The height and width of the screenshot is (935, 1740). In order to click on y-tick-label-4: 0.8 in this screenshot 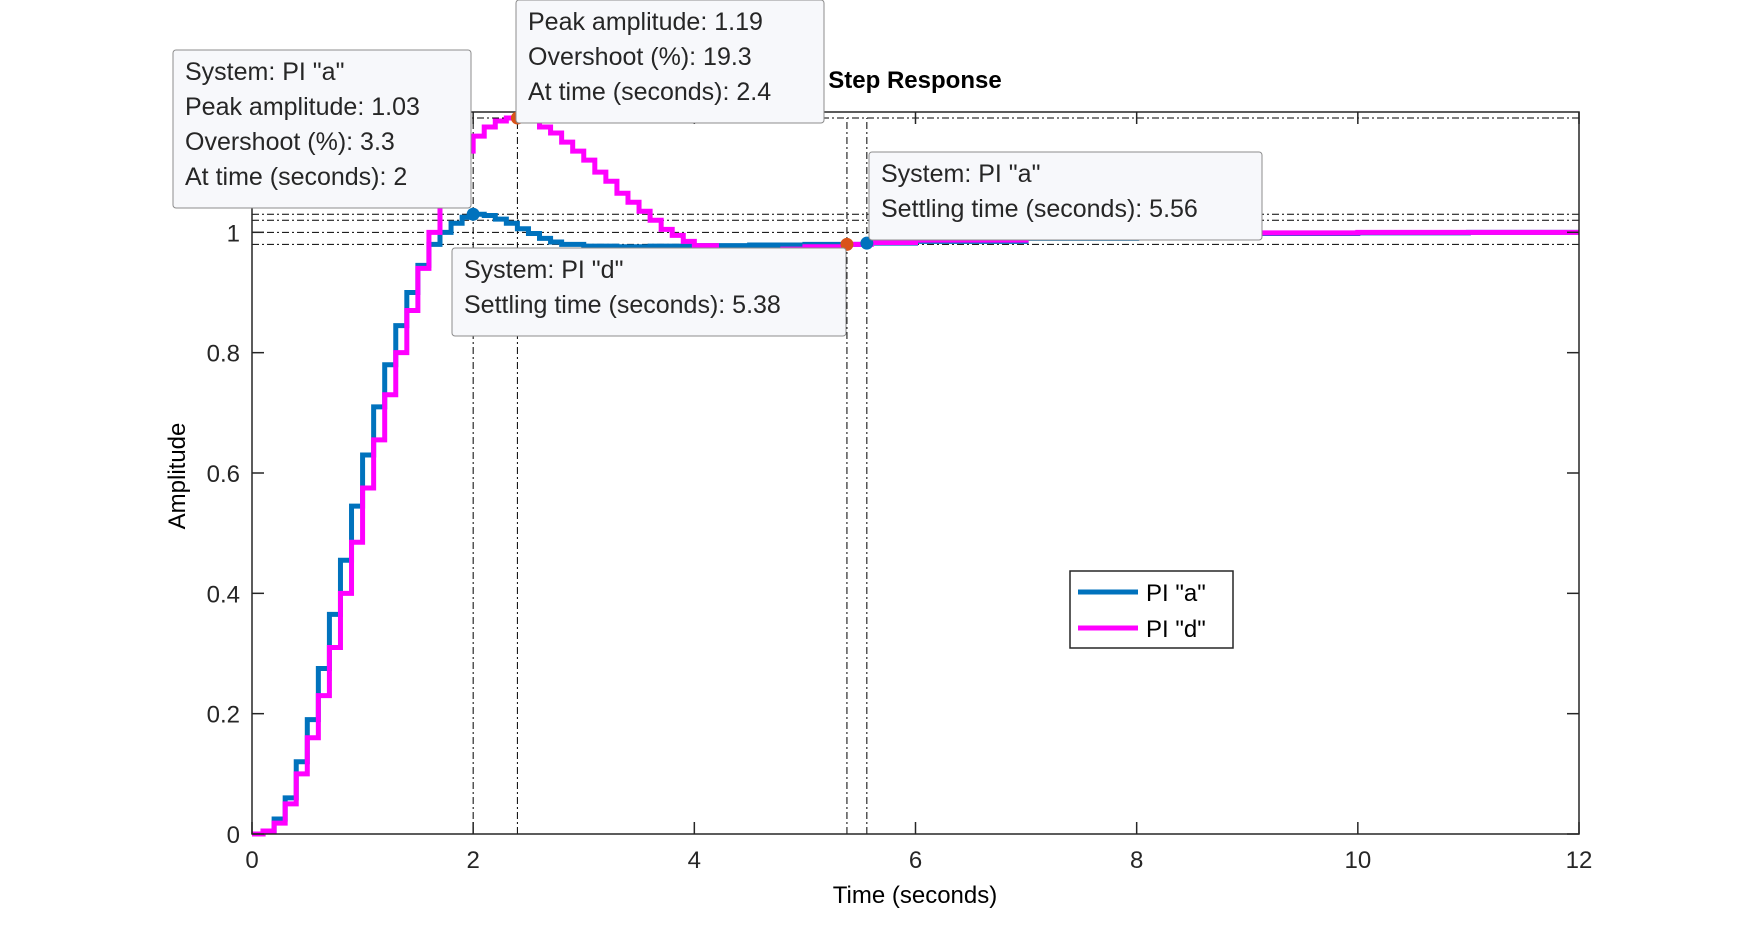, I will do `click(223, 354)`.